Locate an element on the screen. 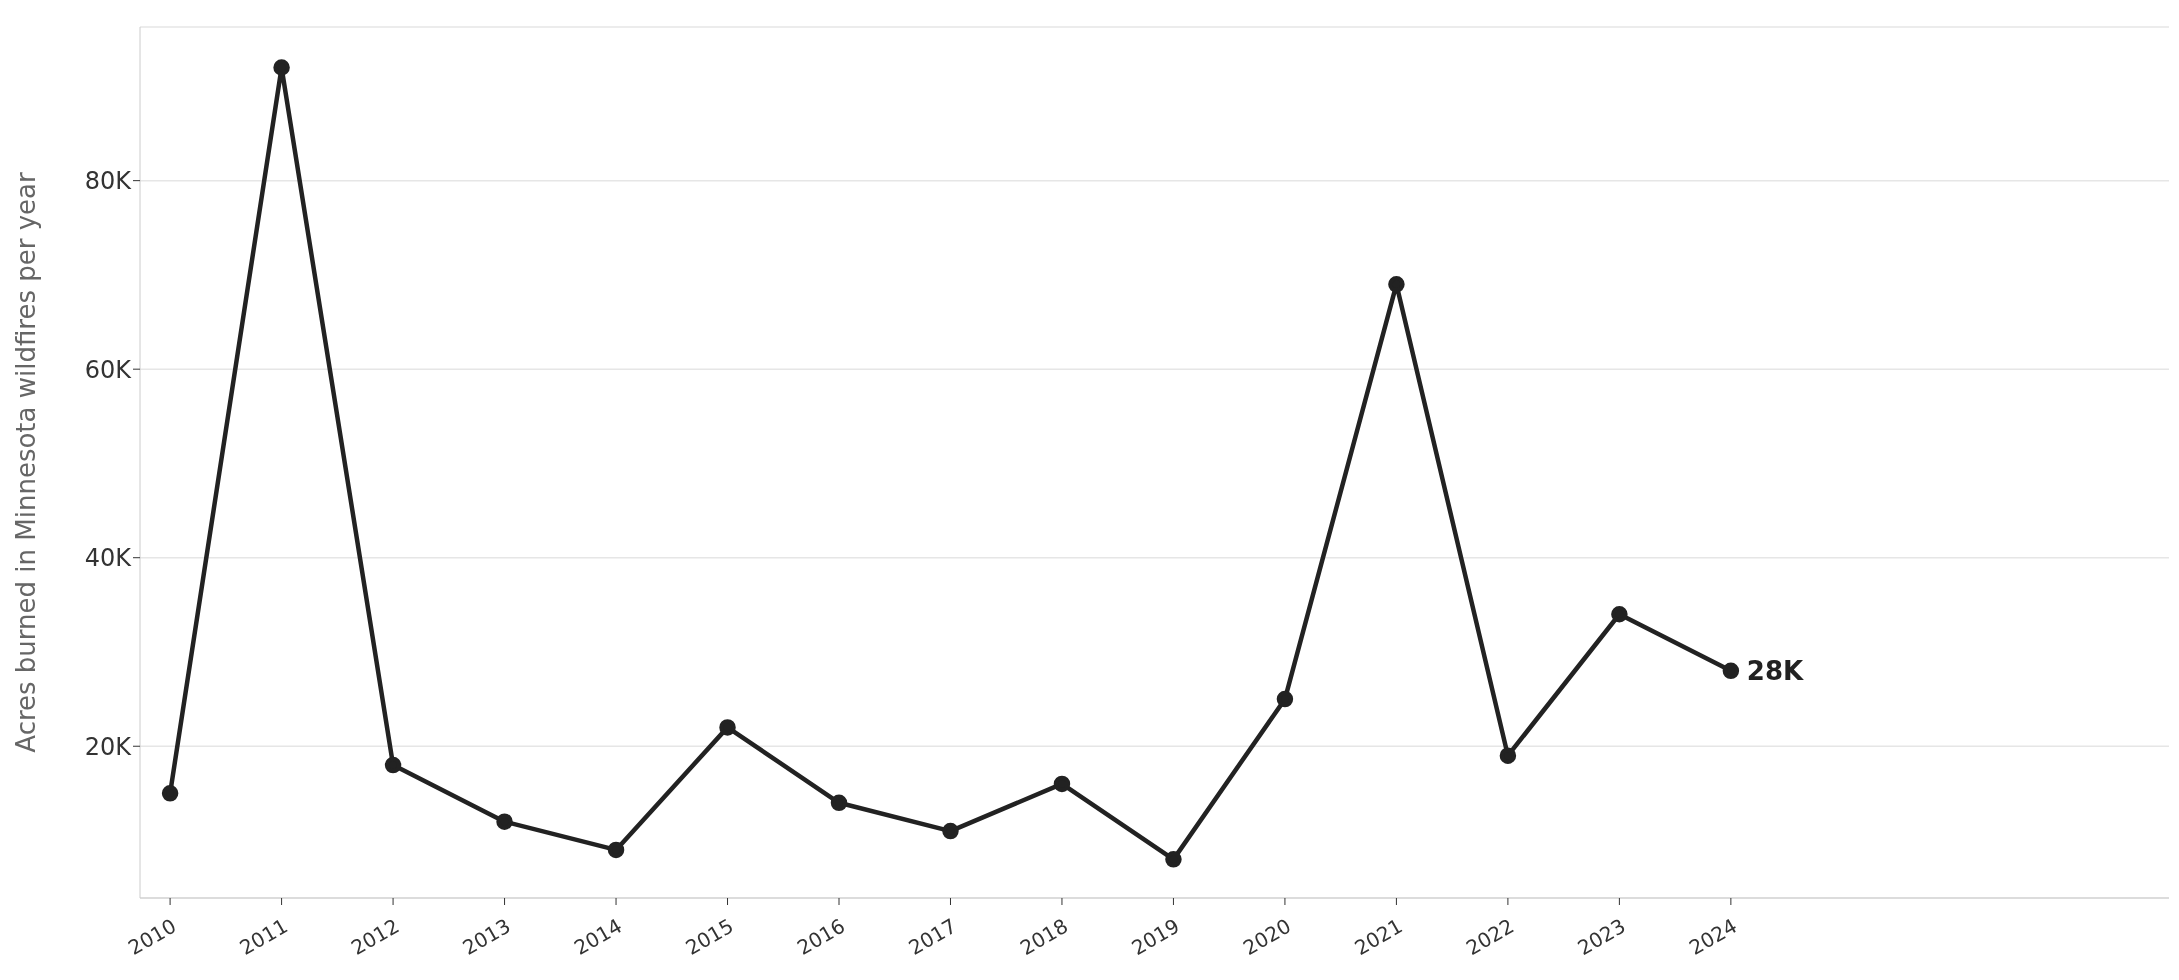 The width and height of the screenshot is (2179, 980). annotation: 28K is located at coordinates (1775, 671).